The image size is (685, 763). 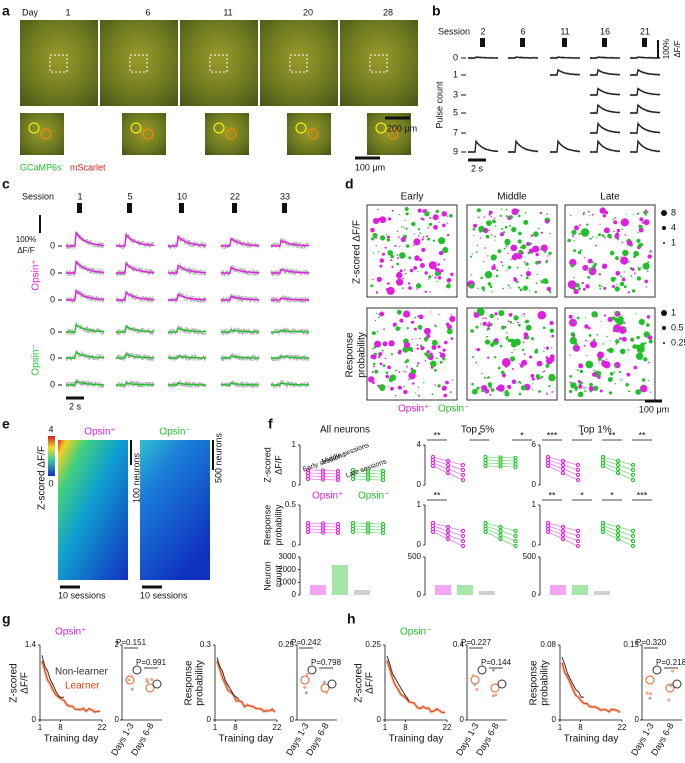 I want to click on column-title: Late, so click(x=610, y=197).